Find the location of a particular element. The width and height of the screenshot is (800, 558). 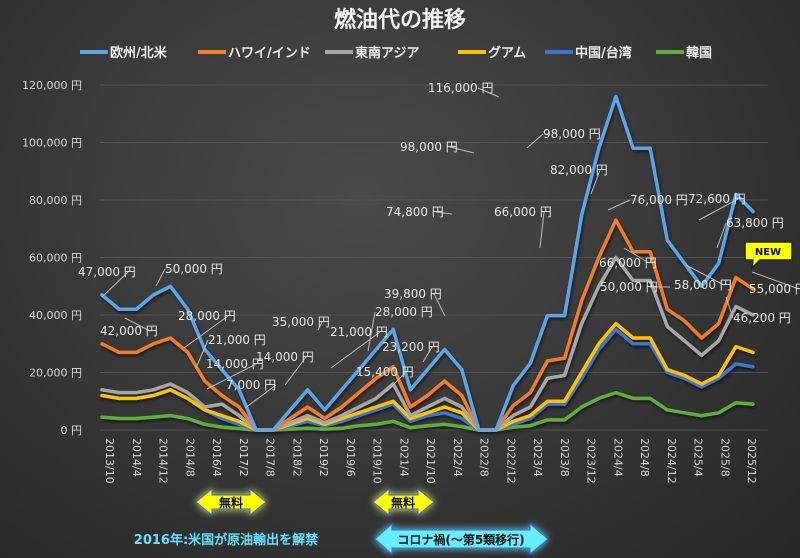

legend: 欧州/北米 ハワイ/インド 東南アジア グアム 中国/台湾 韓国 is located at coordinates (396, 53).